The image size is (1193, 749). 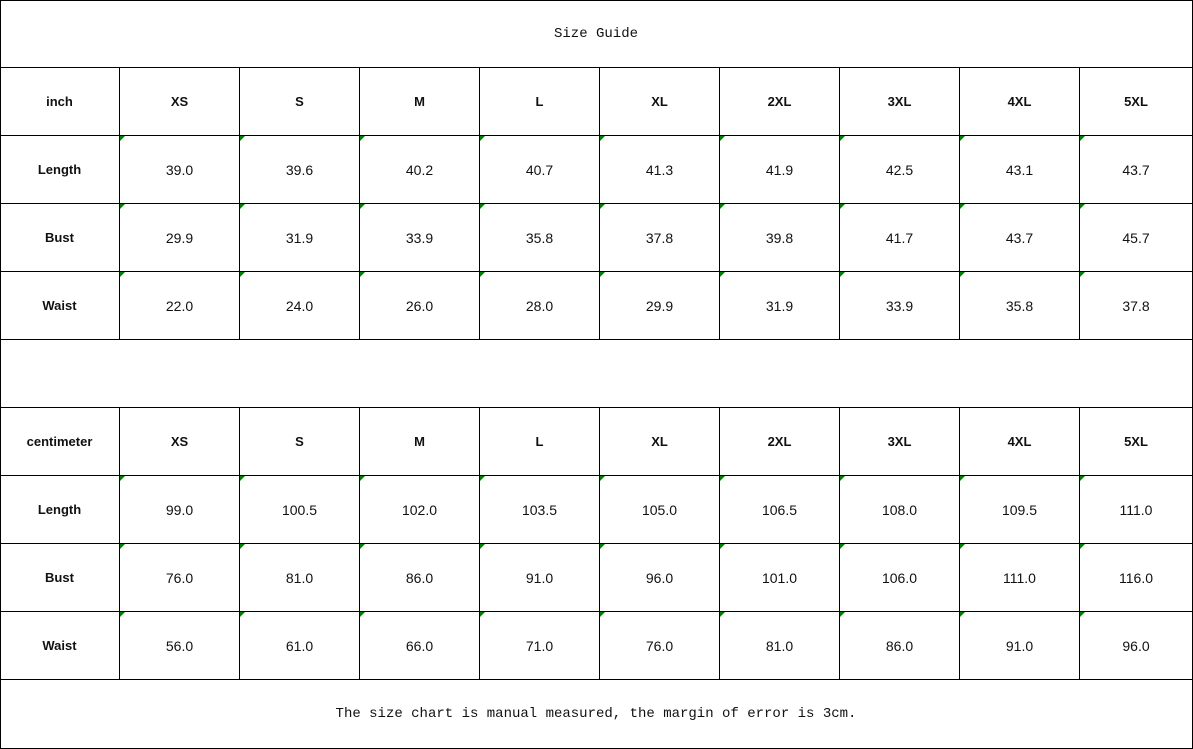 What do you see at coordinates (1019, 237) in the screenshot?
I see `measurement-cell-text: 43.7` at bounding box center [1019, 237].